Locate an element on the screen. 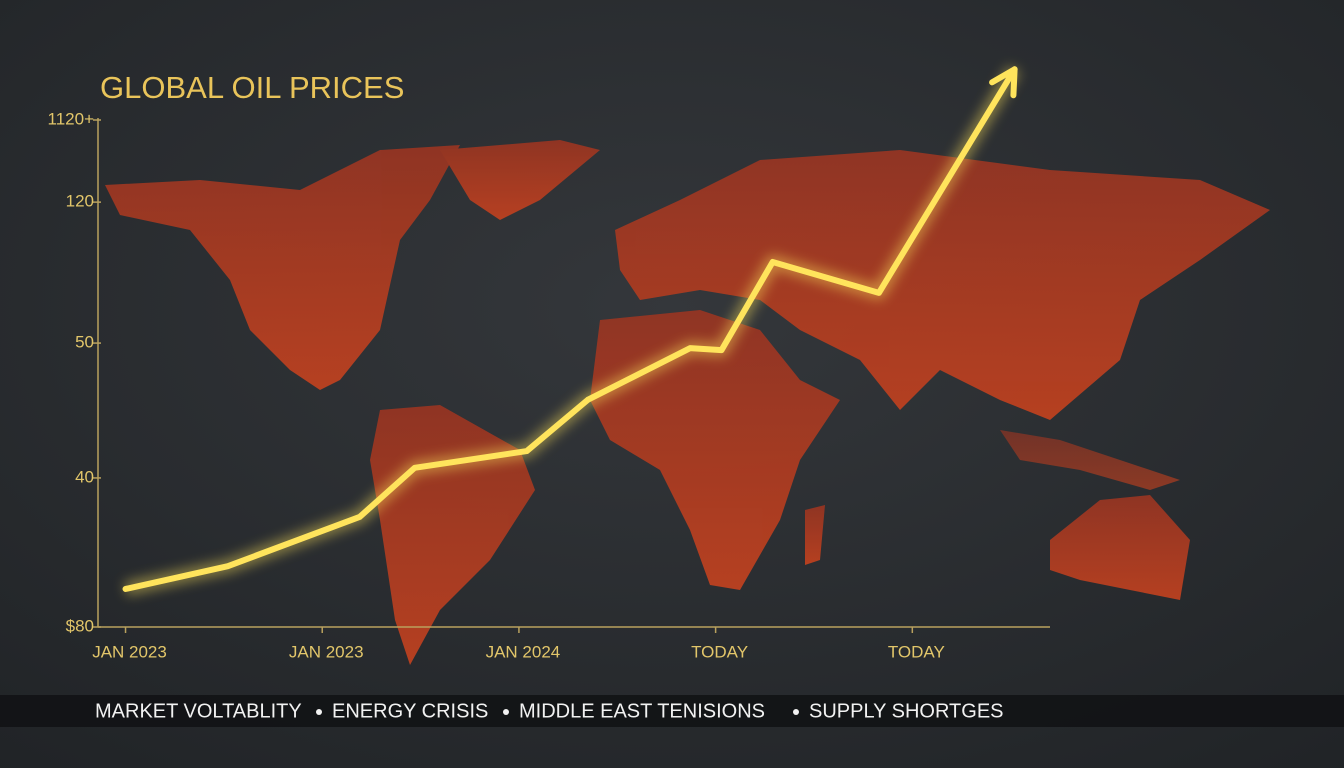 This screenshot has height=768, width=1344. ticker-band is located at coordinates (672, 711).